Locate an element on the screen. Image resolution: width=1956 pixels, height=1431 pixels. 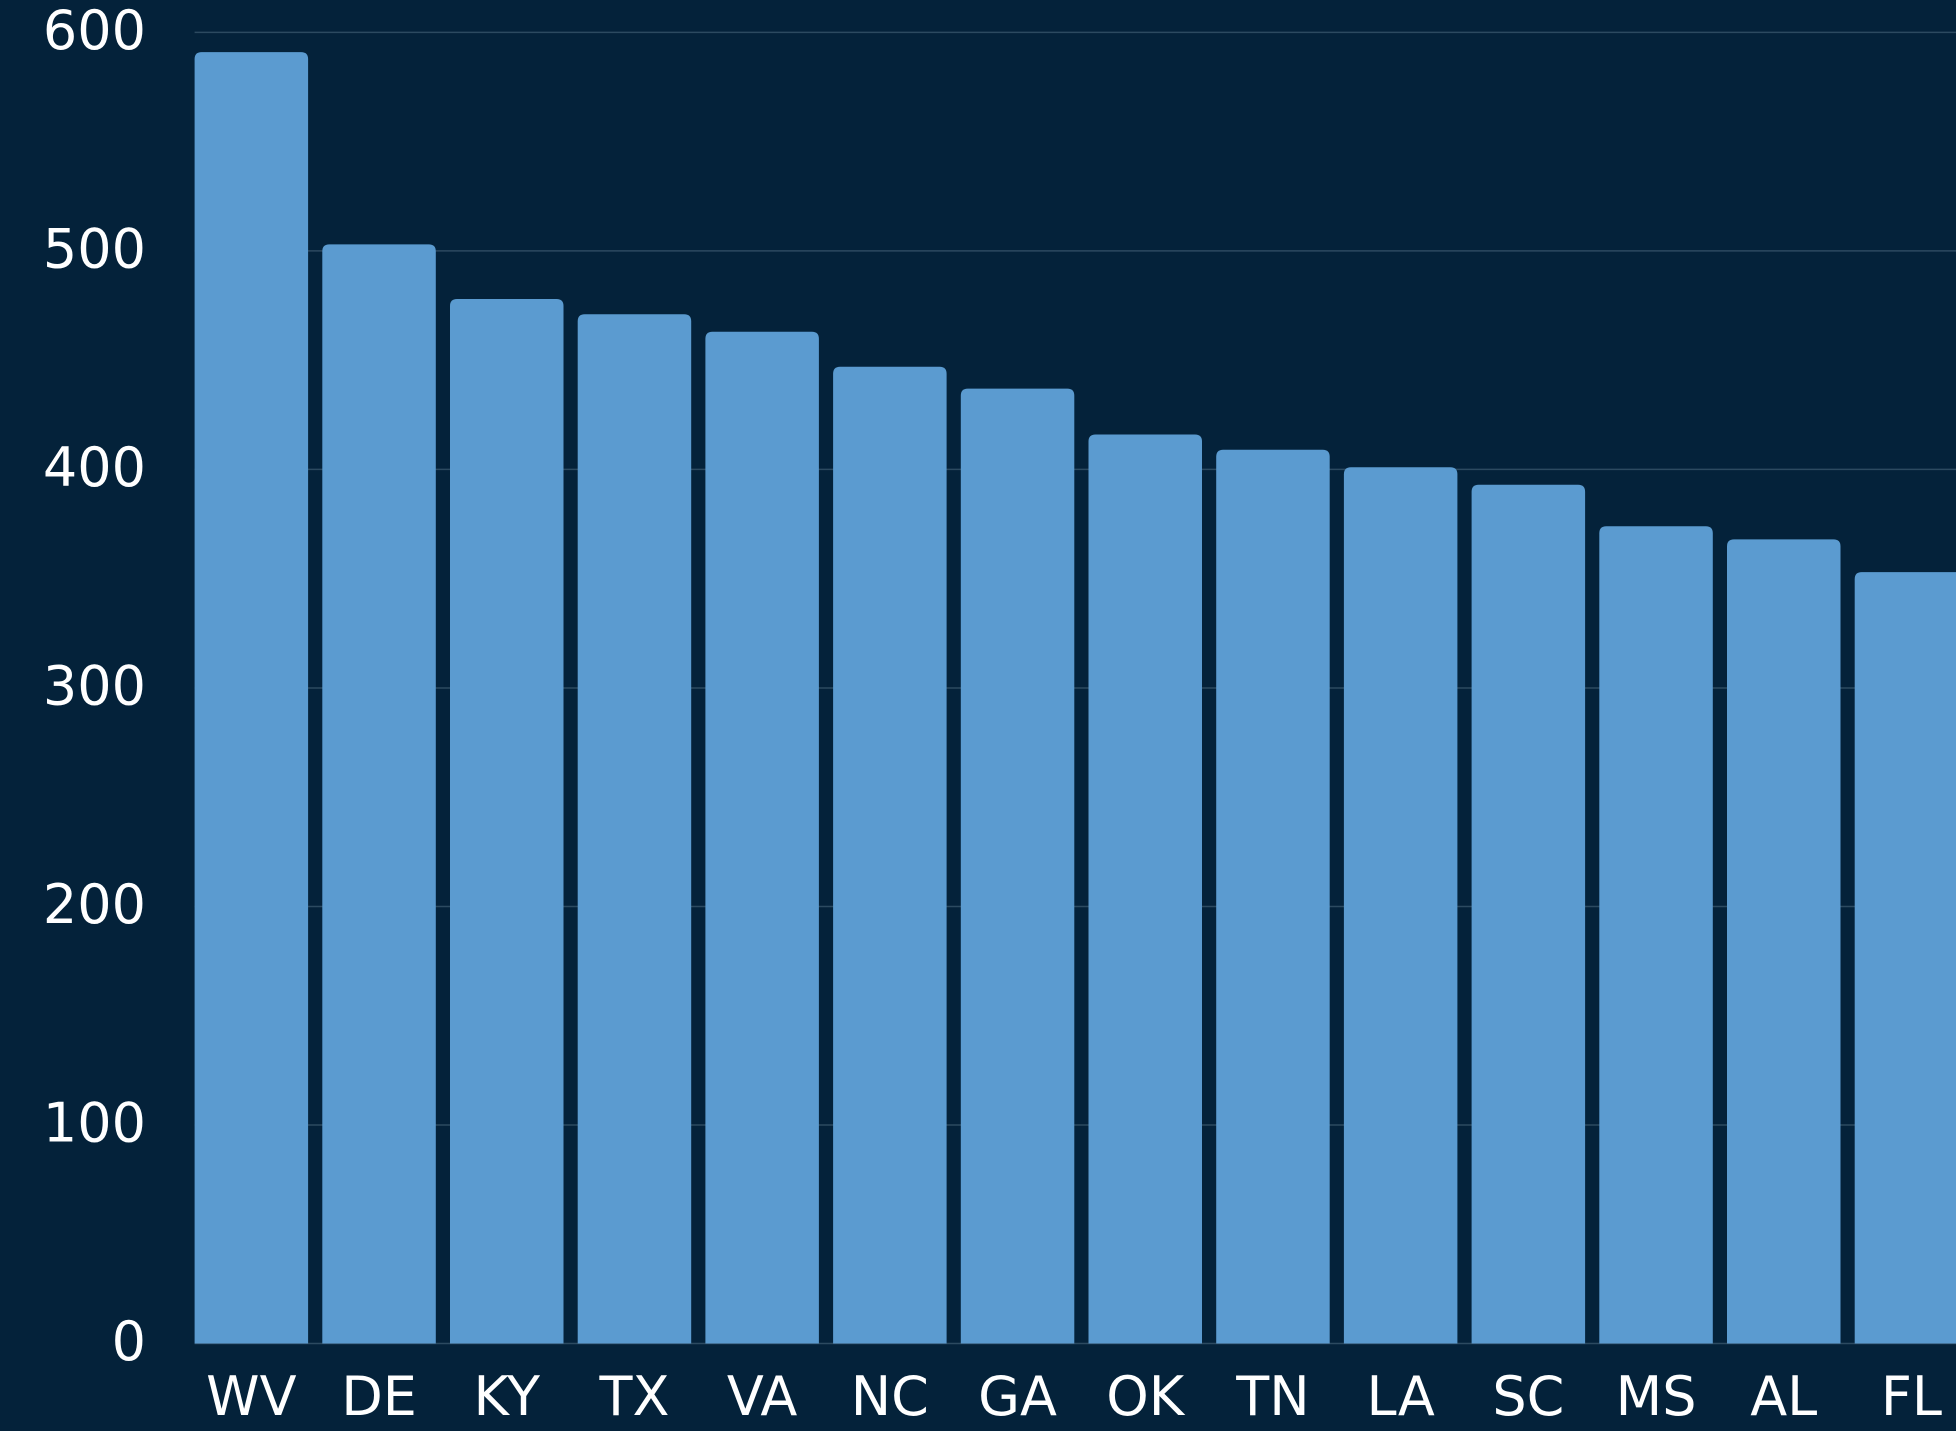
x-tick-label: DE is located at coordinates (379, 1396).